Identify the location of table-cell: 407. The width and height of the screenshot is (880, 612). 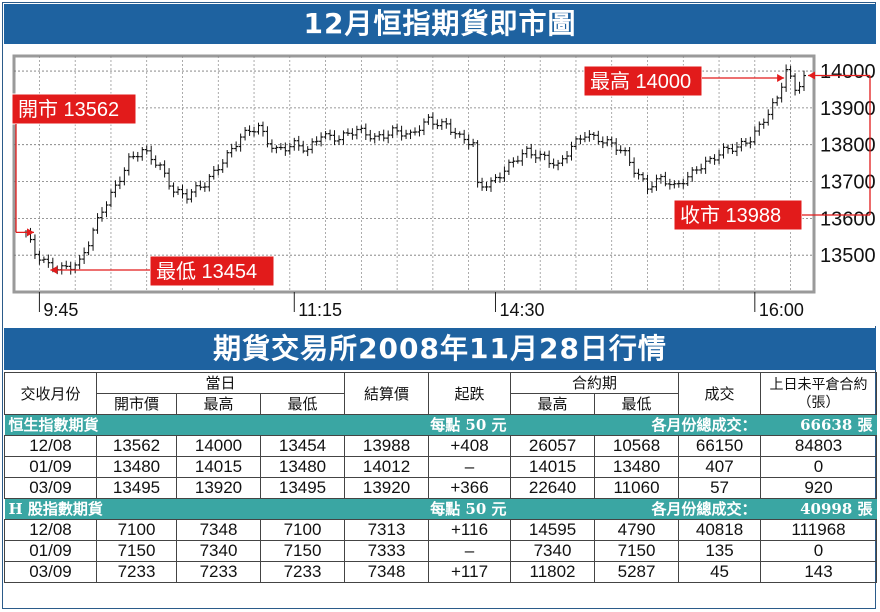
(720, 467).